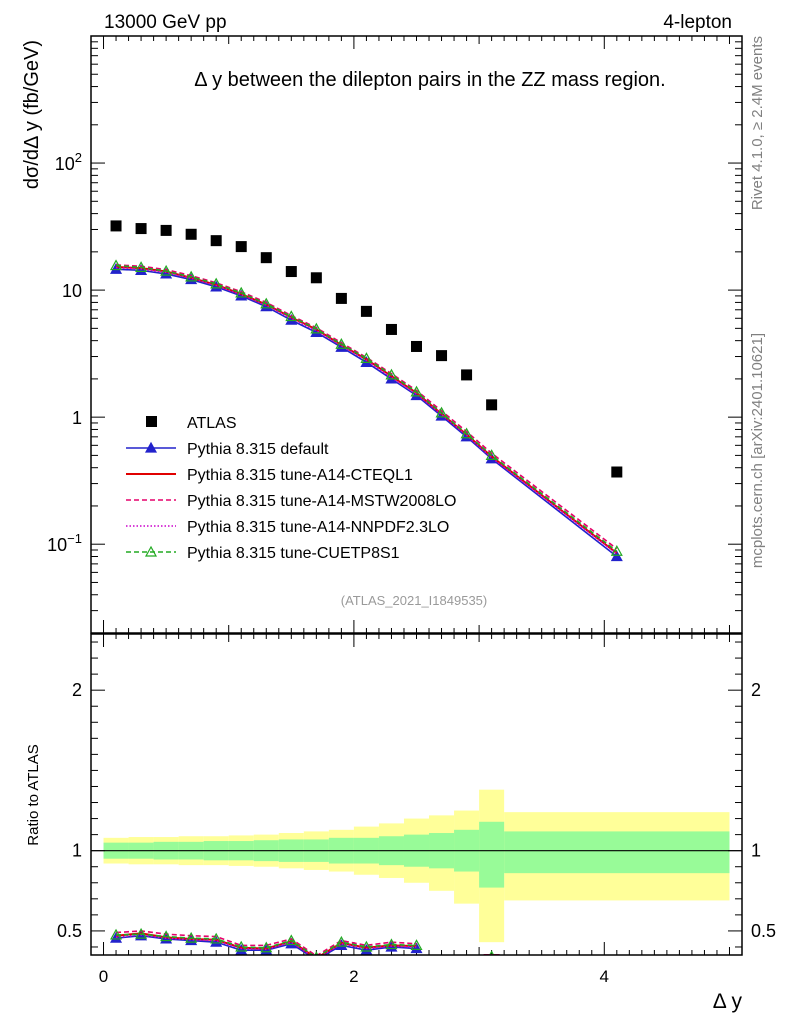 The width and height of the screenshot is (786, 1024). I want to click on energy-label: 13000 GeV pp, so click(165, 22).